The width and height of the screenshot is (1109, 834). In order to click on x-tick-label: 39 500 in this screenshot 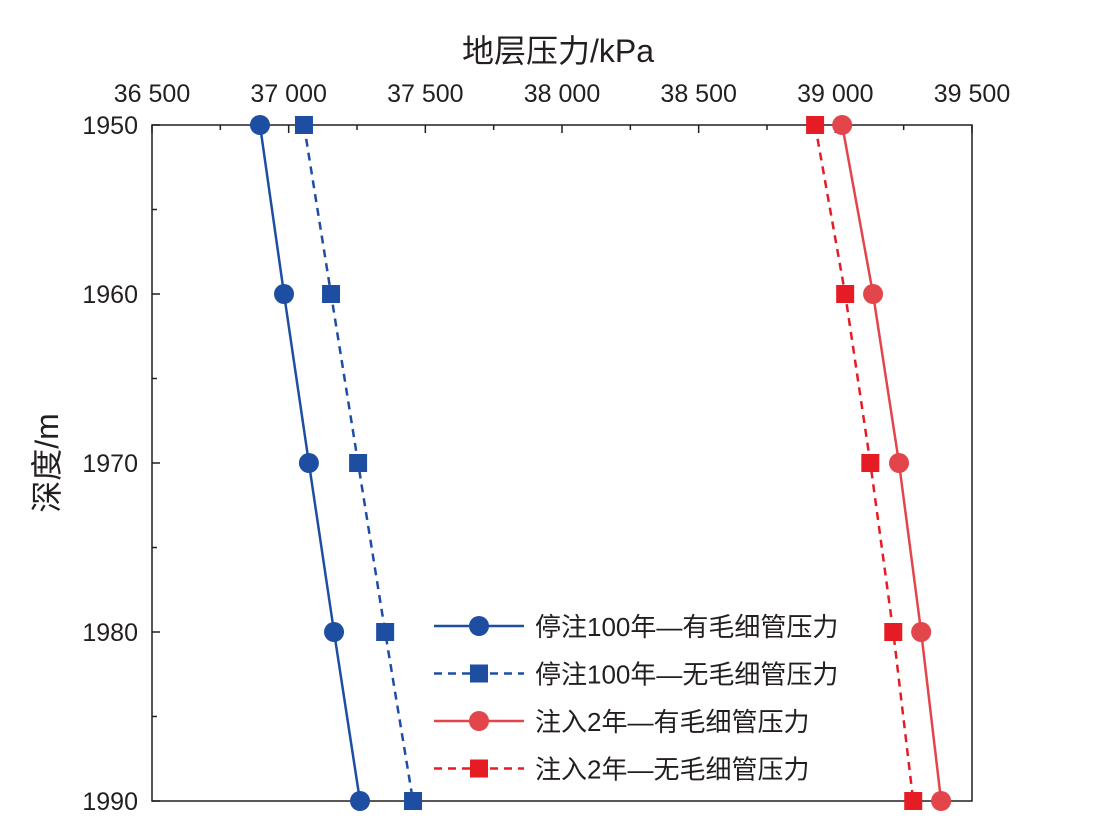, I will do `click(972, 94)`.